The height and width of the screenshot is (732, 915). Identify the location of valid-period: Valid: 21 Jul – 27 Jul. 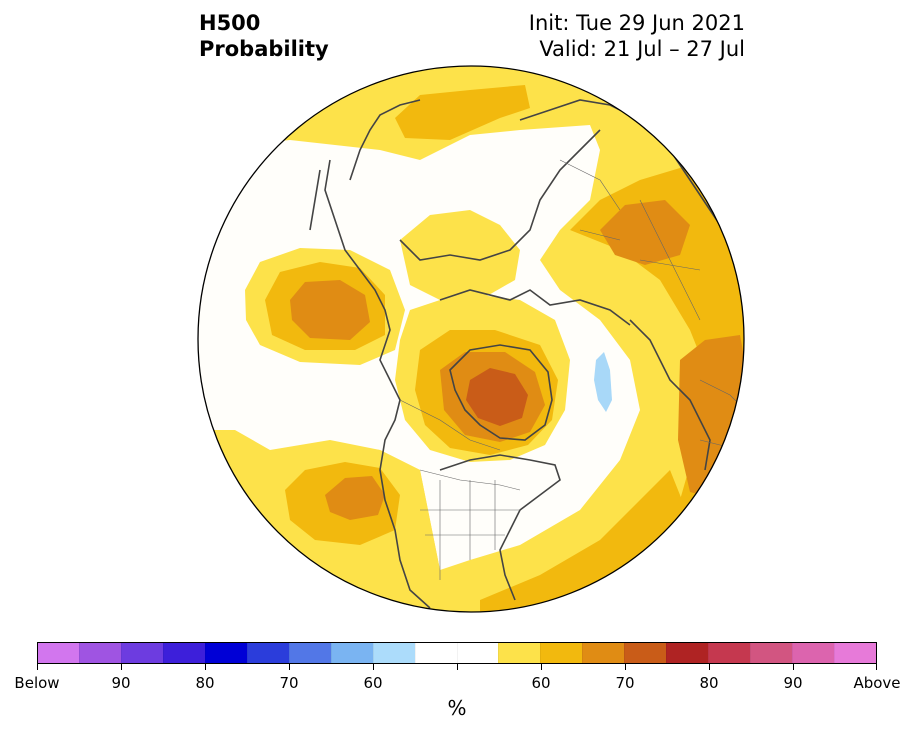
(642, 49).